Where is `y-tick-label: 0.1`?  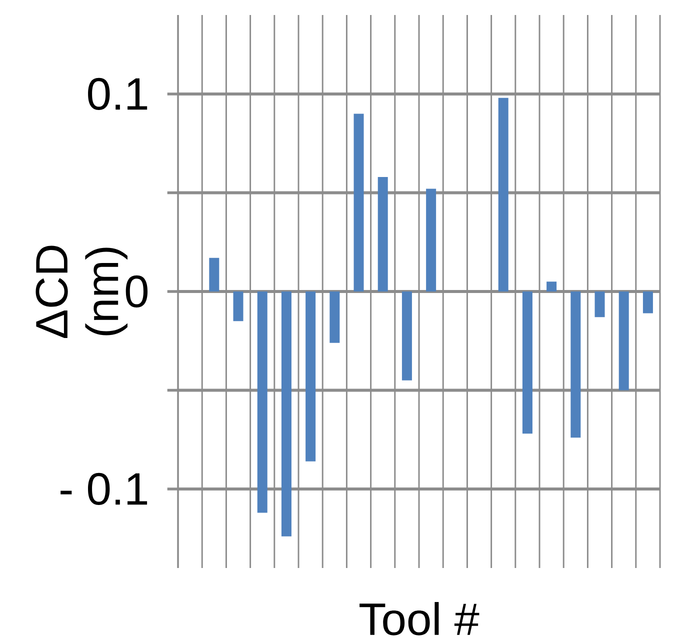
y-tick-label: 0.1 is located at coordinates (118, 94).